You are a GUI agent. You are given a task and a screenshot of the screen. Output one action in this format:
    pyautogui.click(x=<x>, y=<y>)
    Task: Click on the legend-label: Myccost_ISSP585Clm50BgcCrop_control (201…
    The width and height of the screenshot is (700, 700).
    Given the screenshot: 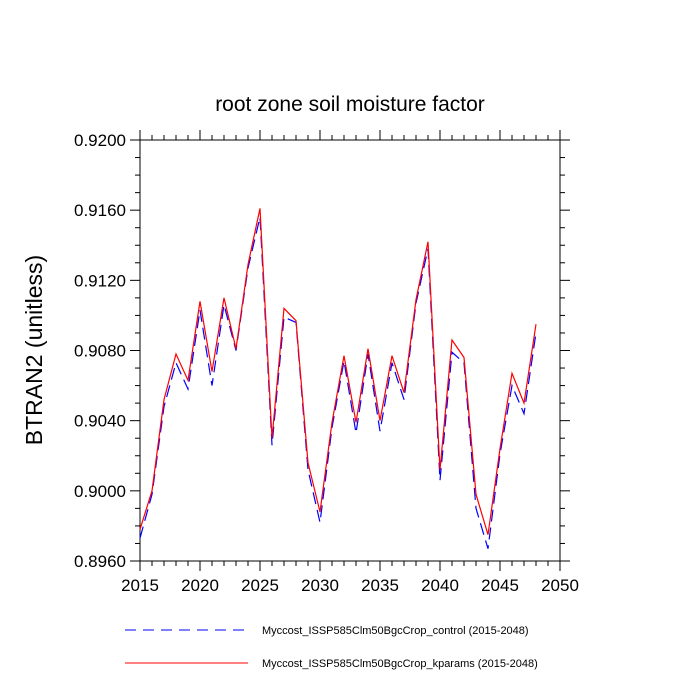 What is the action you would take?
    pyautogui.click(x=395, y=631)
    